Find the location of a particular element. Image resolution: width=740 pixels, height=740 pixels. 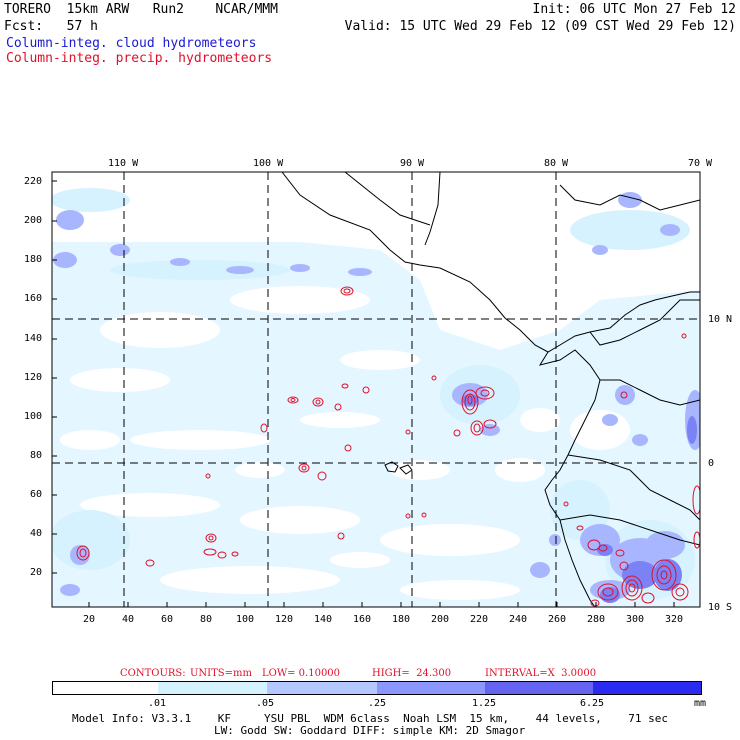

x-tick-label: 60 is located at coordinates (167, 619).